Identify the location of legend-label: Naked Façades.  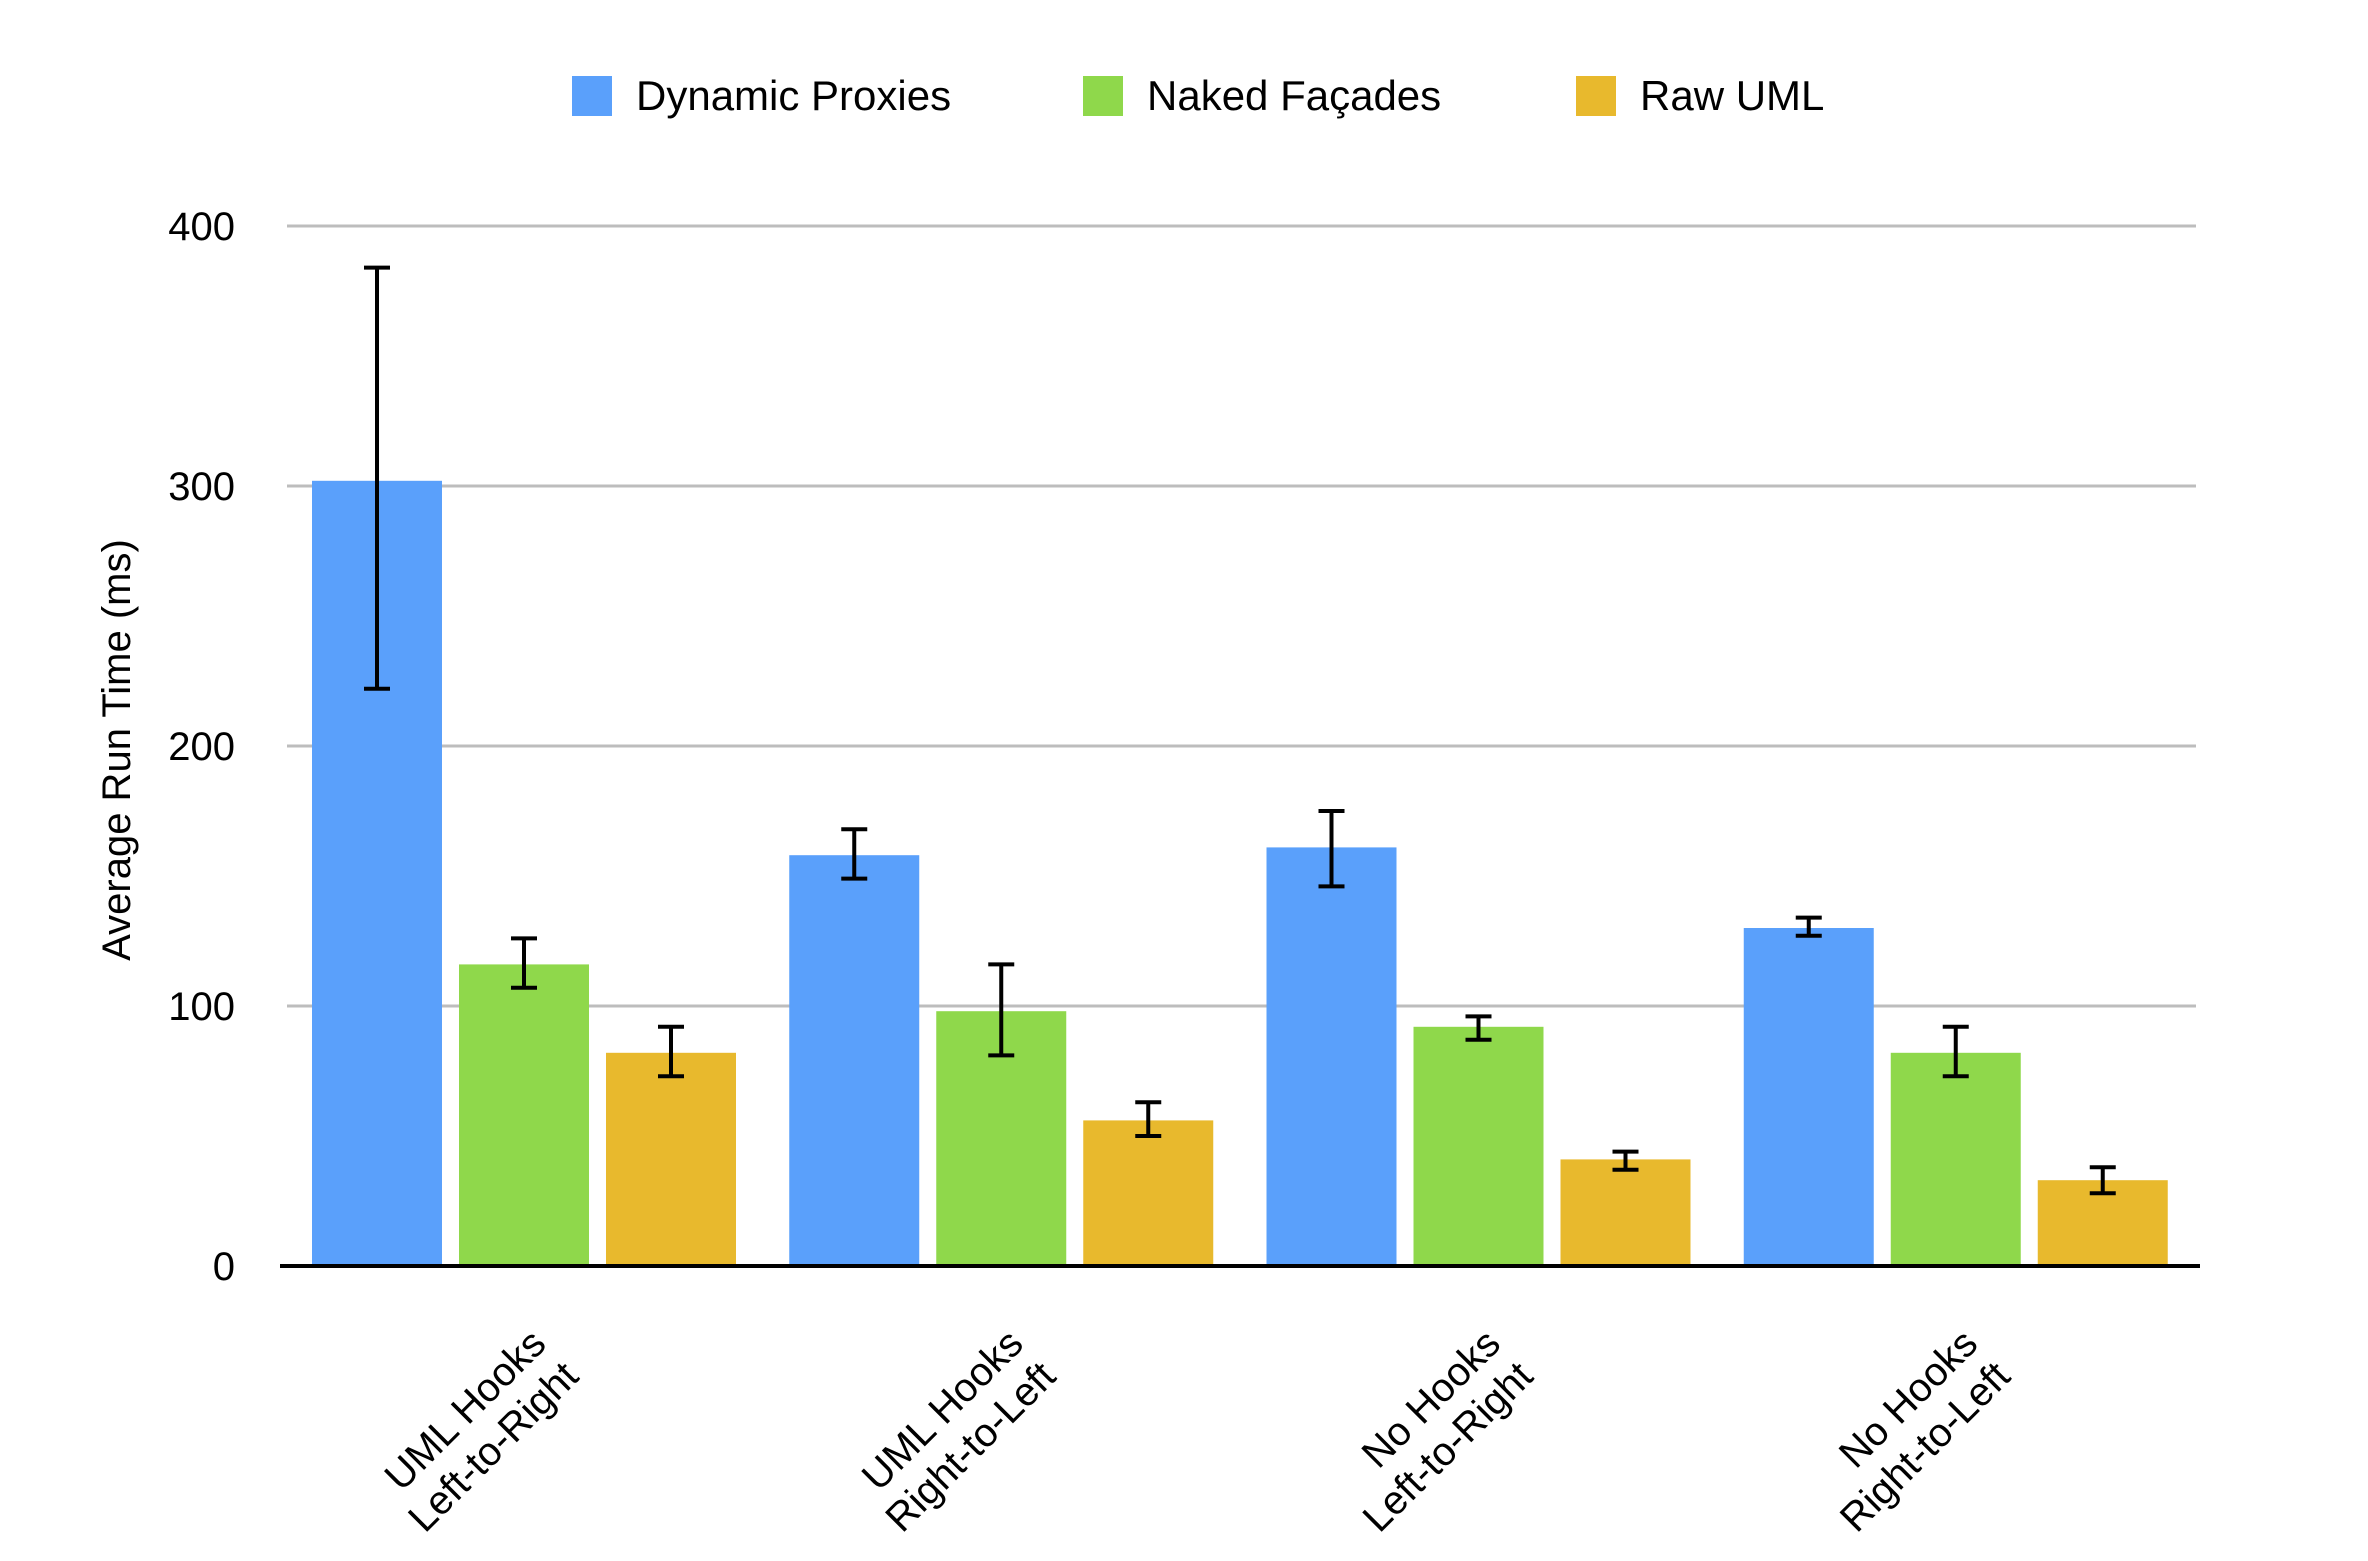
(1294, 95).